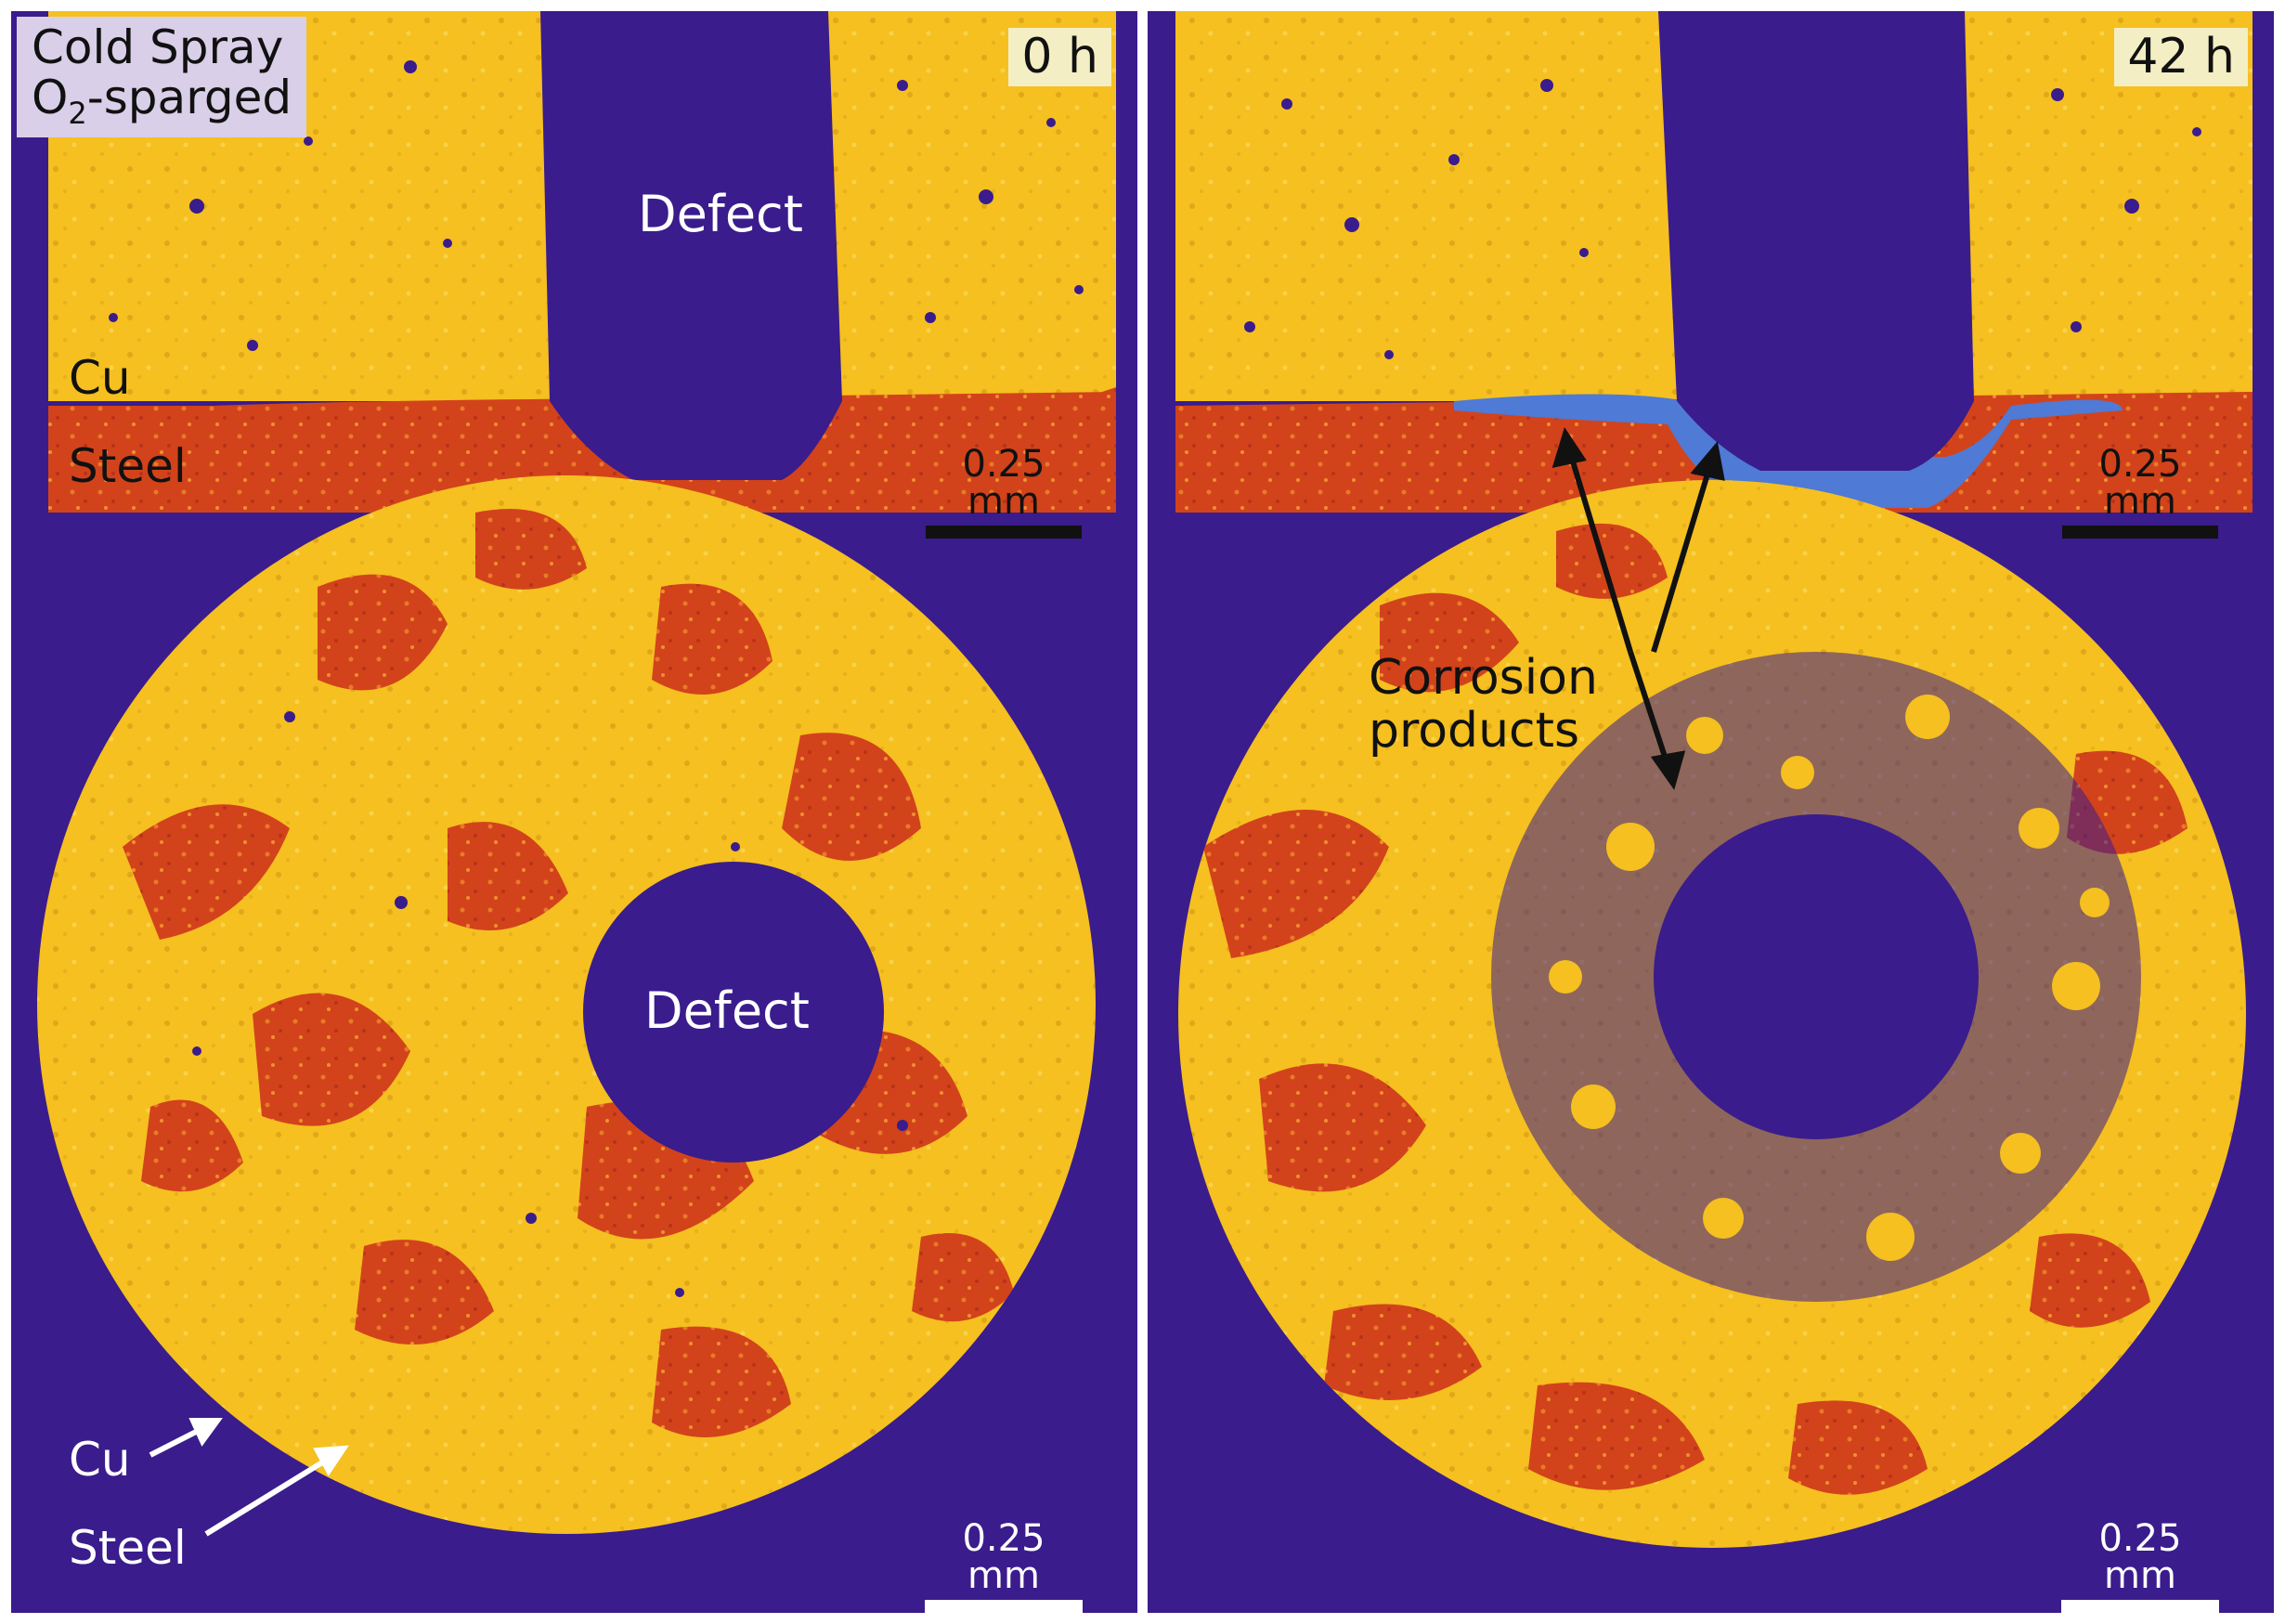 This screenshot has height=1624, width=2285. What do you see at coordinates (128, 1548) in the screenshot?
I see `steel-label-bottom: Steel` at bounding box center [128, 1548].